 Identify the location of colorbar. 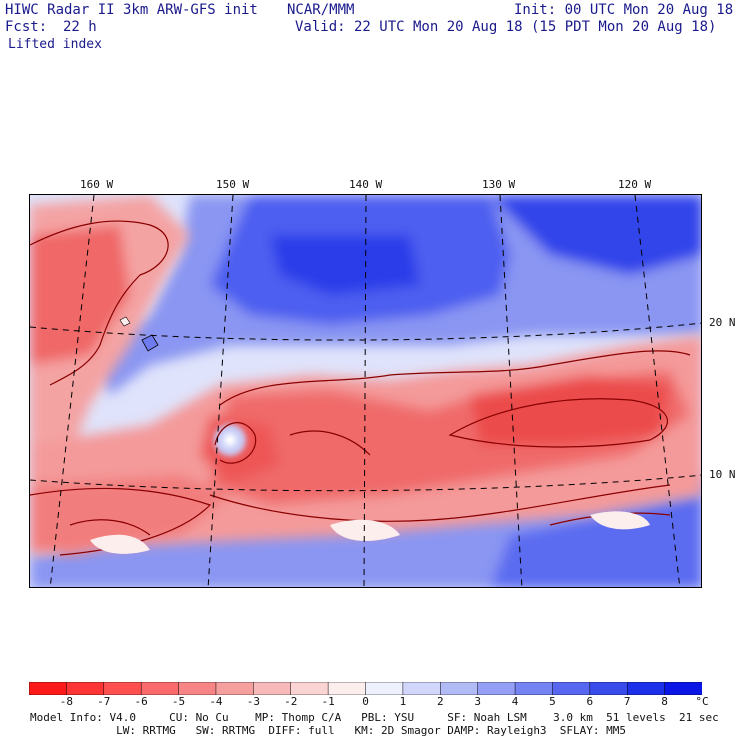
(365, 688).